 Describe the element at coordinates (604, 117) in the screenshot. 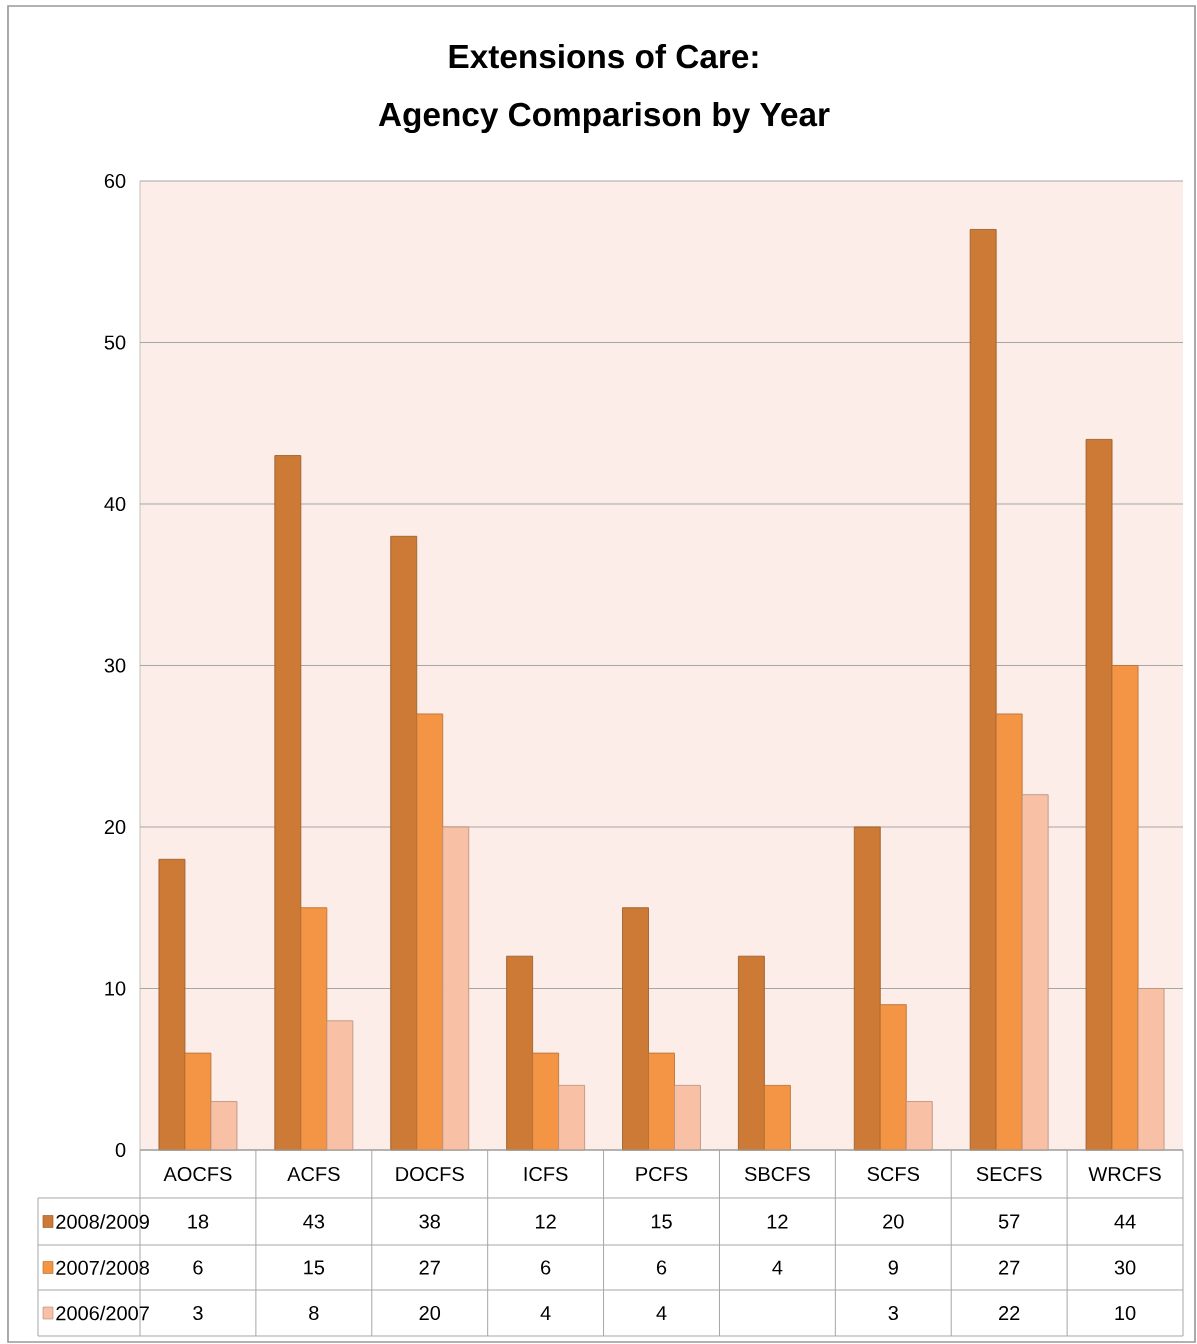

I see `chart-subtitle: Agency Comparison by Year` at that location.